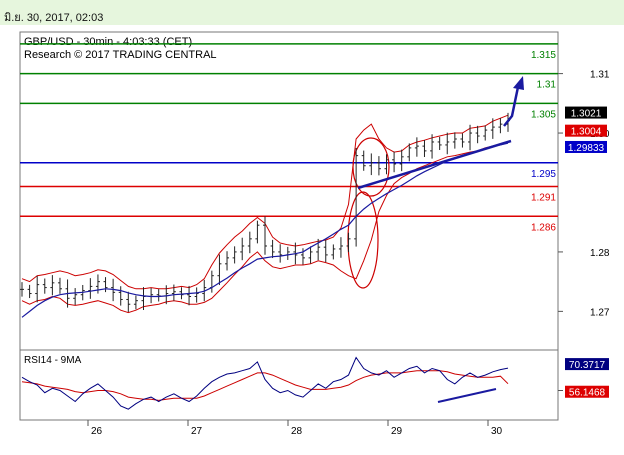 Image resolution: width=624 pixels, height=455 pixels. What do you see at coordinates (467, 395) in the screenshot?
I see `rsi-trendline` at bounding box center [467, 395].